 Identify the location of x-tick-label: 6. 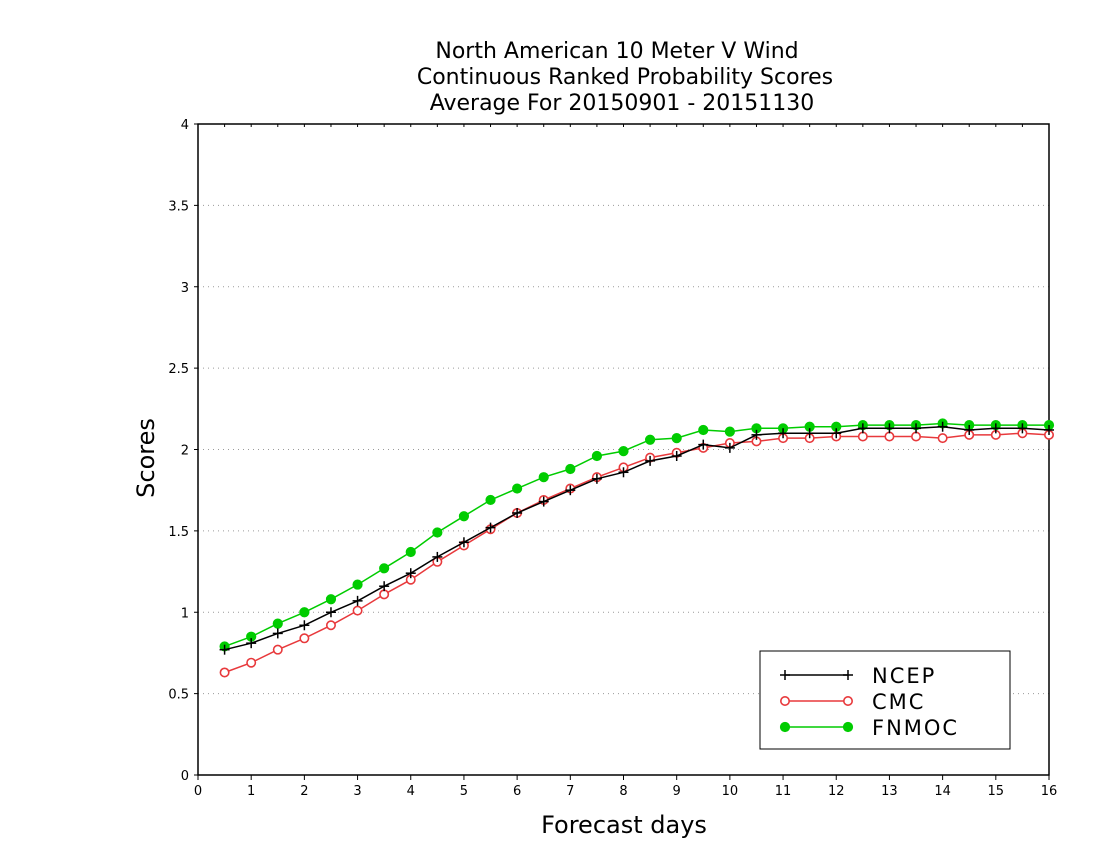
(517, 791).